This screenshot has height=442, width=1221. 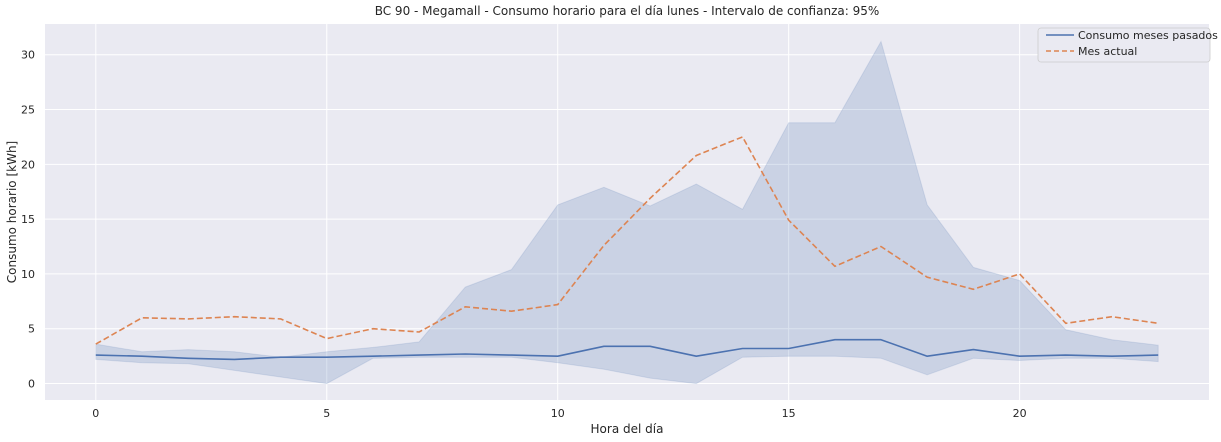 I want to click on y-axis-label: Consumo horario [kWh], so click(x=12, y=212).